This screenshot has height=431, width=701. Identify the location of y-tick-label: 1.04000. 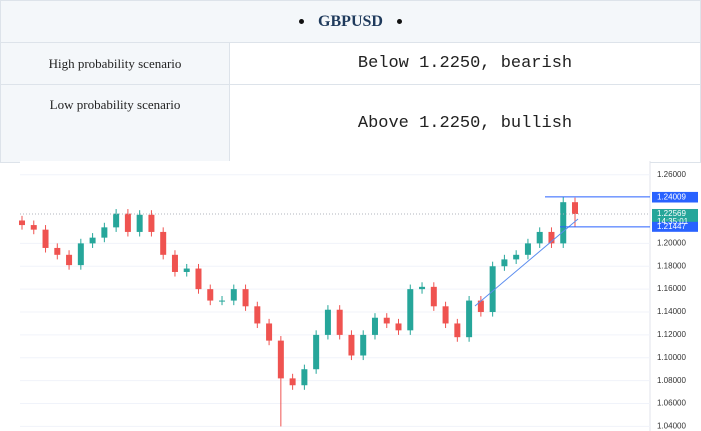
(671, 426).